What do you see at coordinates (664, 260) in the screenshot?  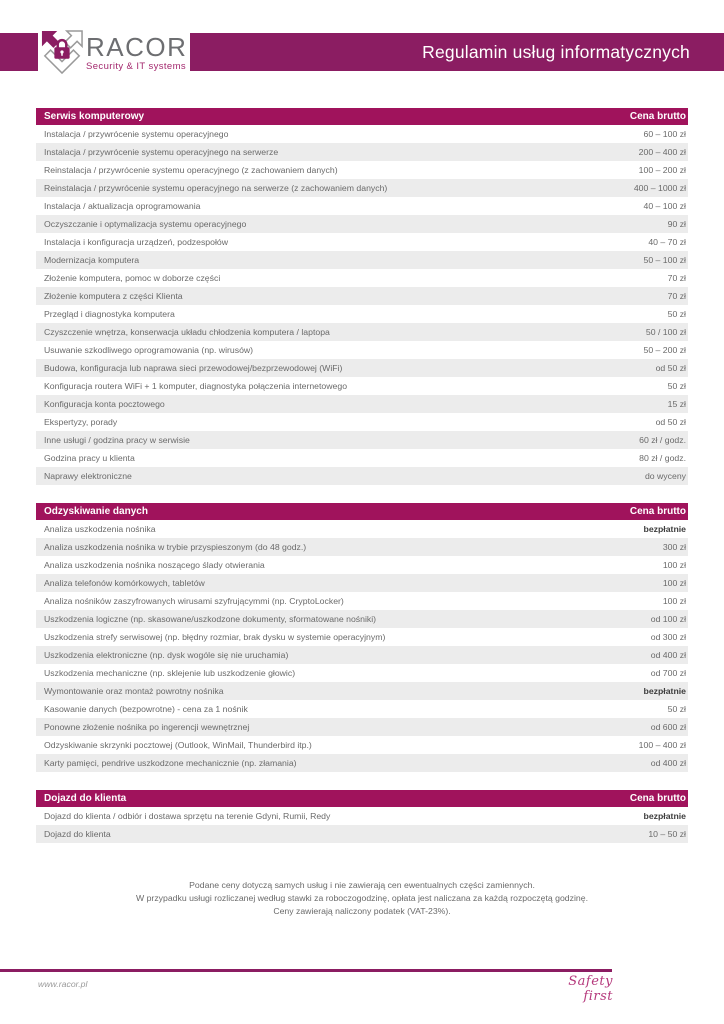 I see `service-price: 50 – 100 zł` at bounding box center [664, 260].